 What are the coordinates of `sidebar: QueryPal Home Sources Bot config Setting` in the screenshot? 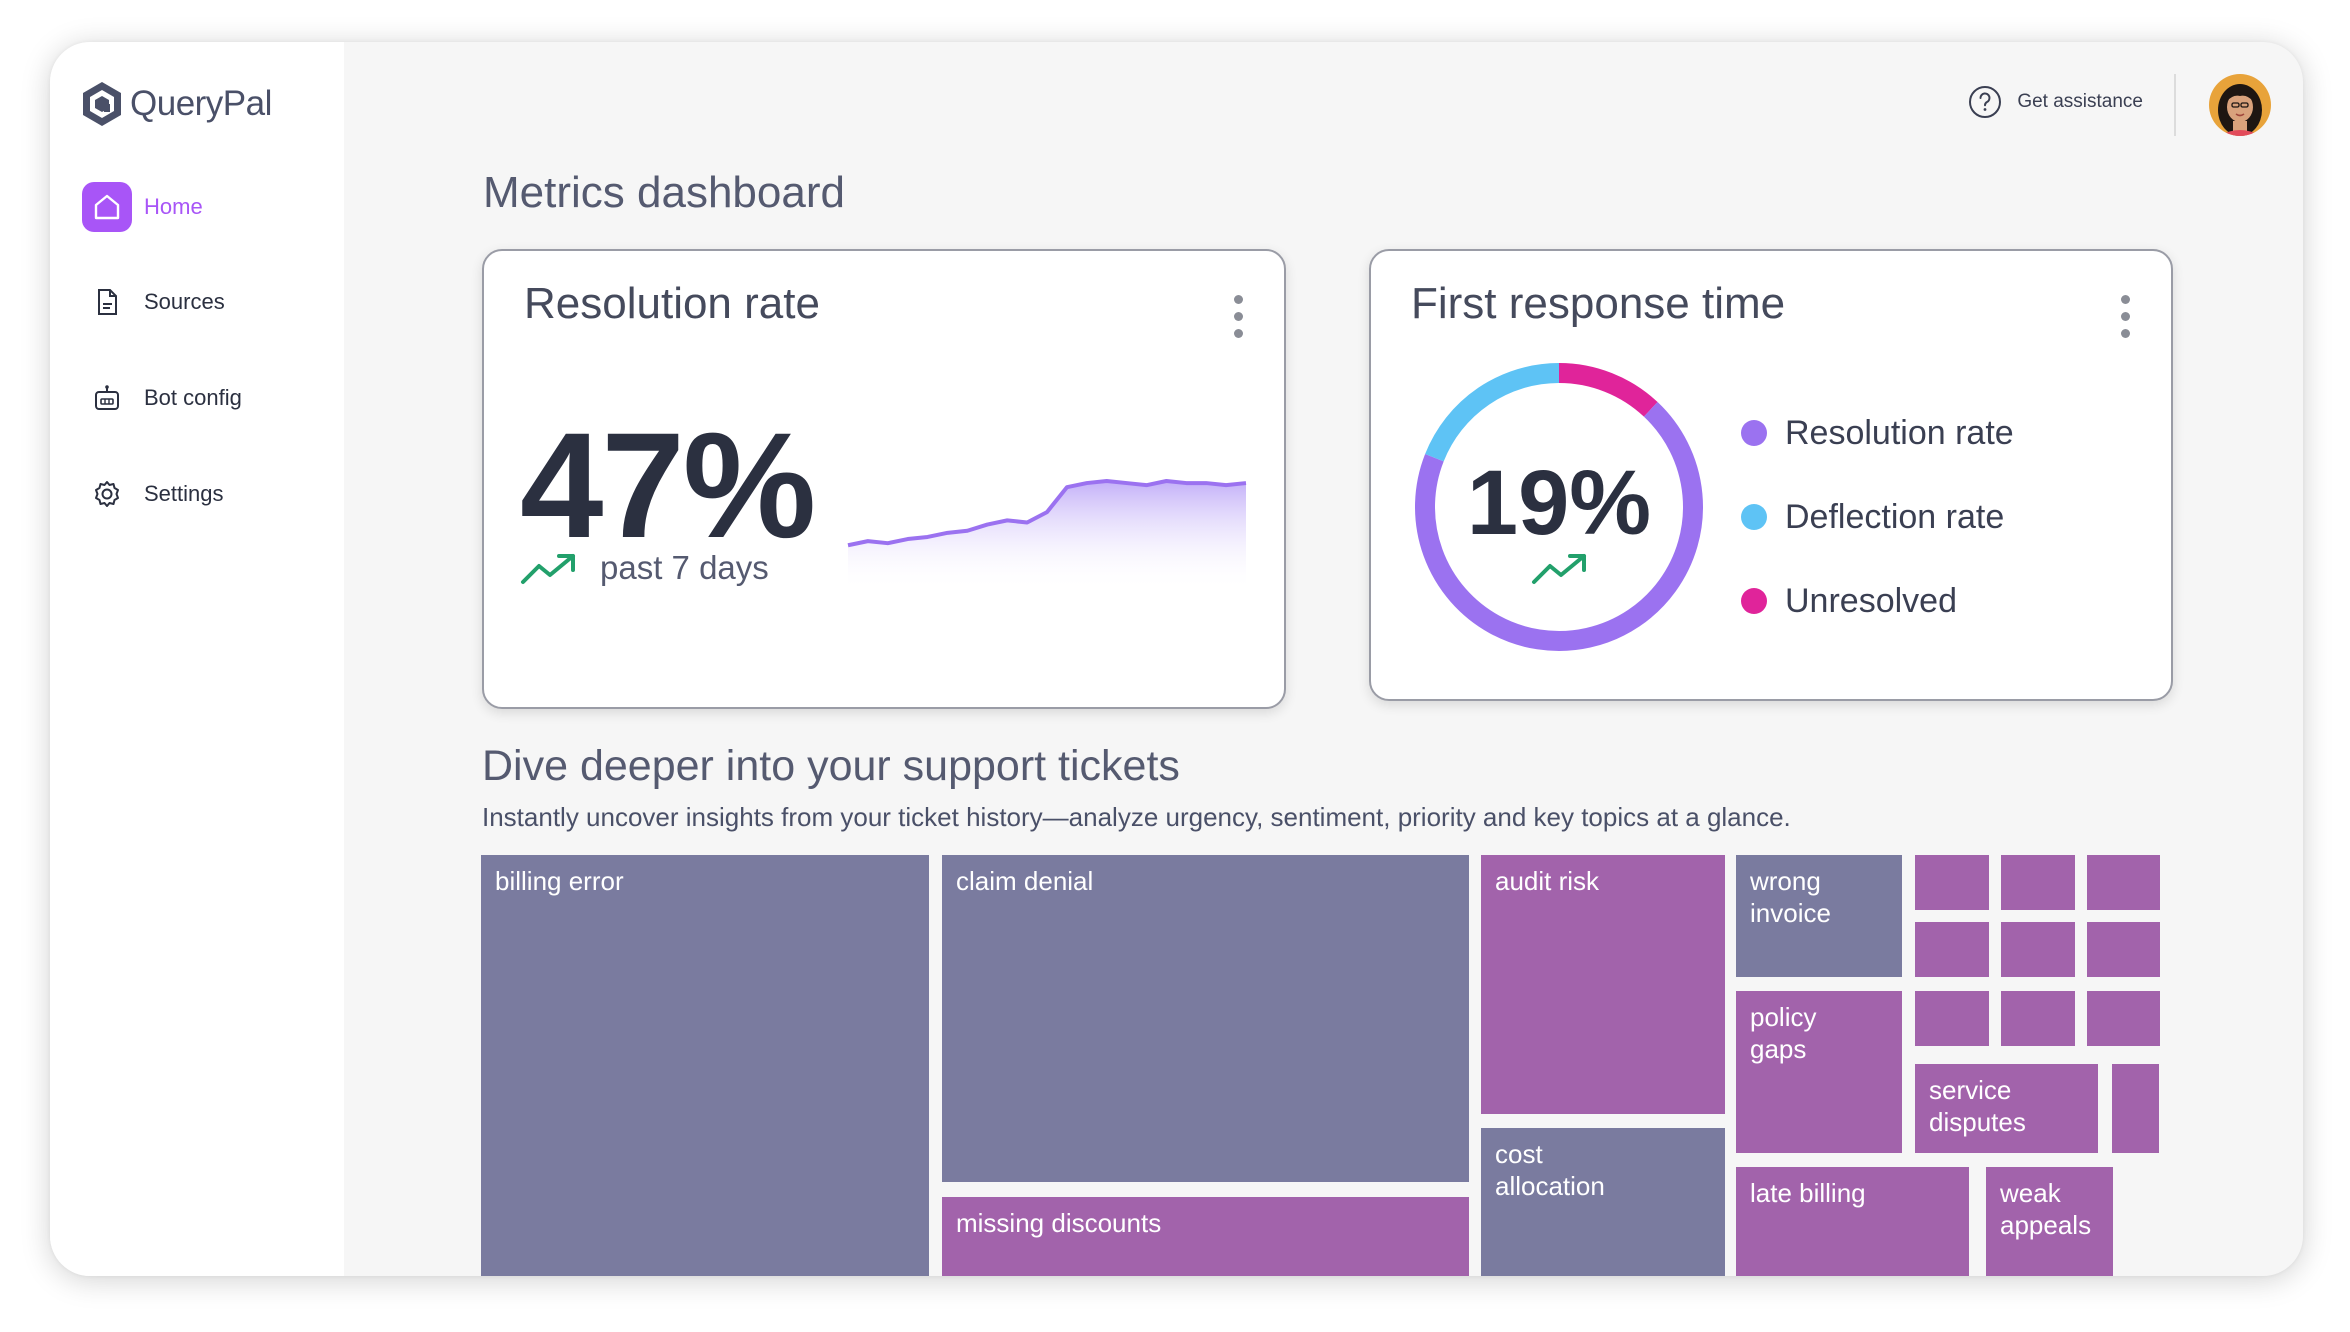 It's located at (197, 659).